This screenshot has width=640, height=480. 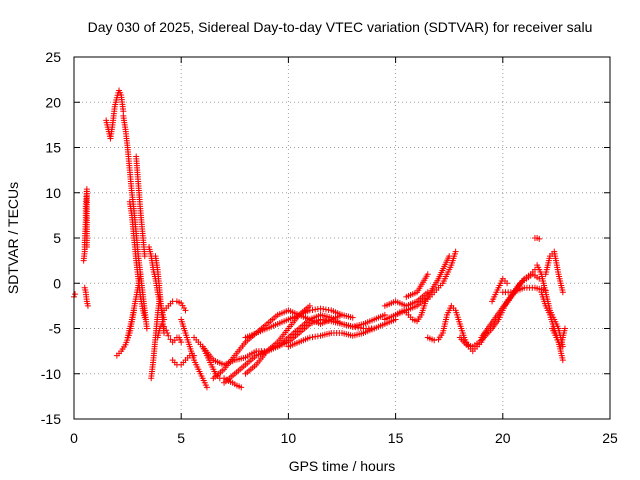 I want to click on y-tick-label: -10, so click(x=51, y=374).